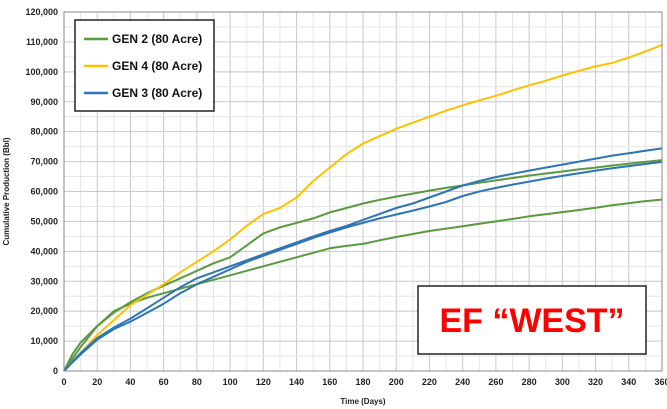  Describe the element at coordinates (230, 382) in the screenshot. I see `x-tick-label: 100` at that location.